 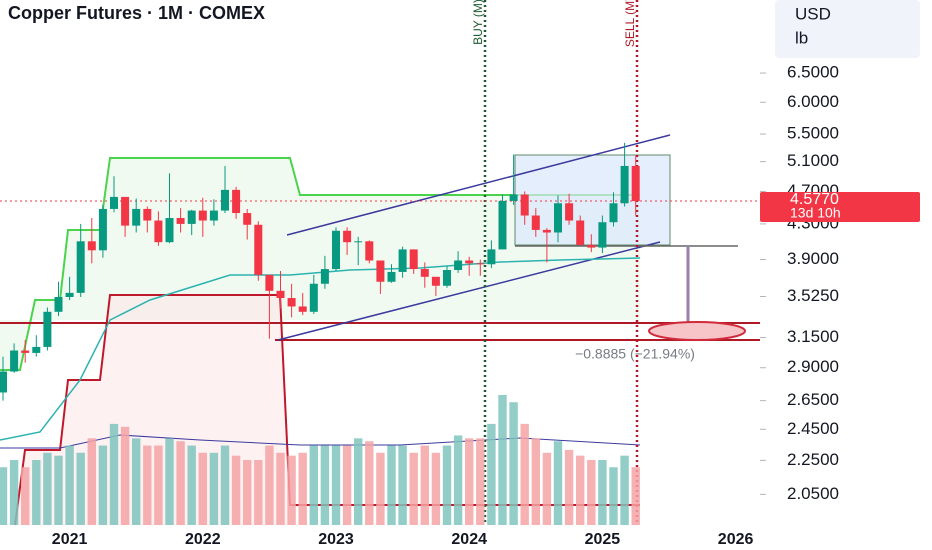 I want to click on y-tick-label: 3.9000, so click(x=813, y=258).